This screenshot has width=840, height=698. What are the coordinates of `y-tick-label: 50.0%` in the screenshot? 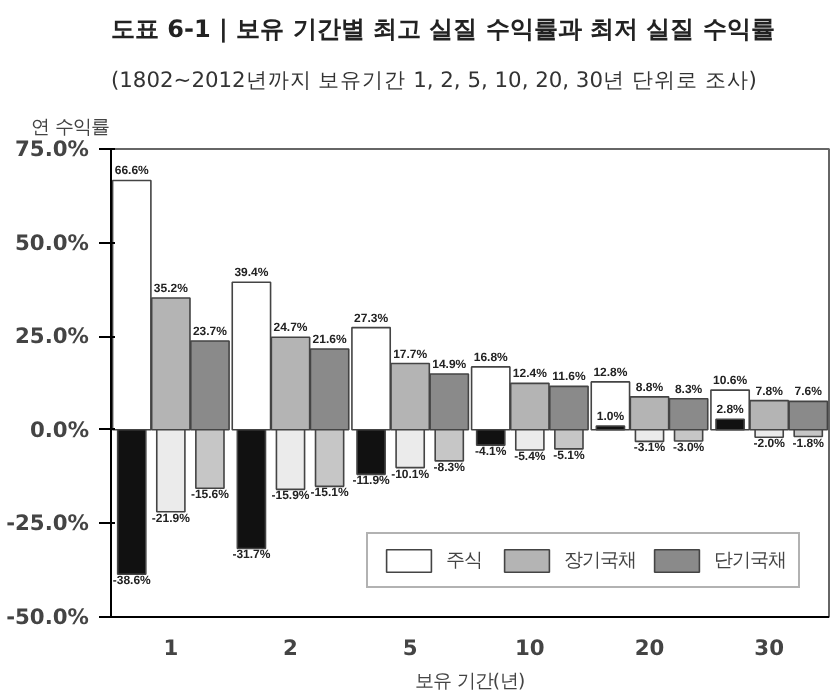 It's located at (52, 242).